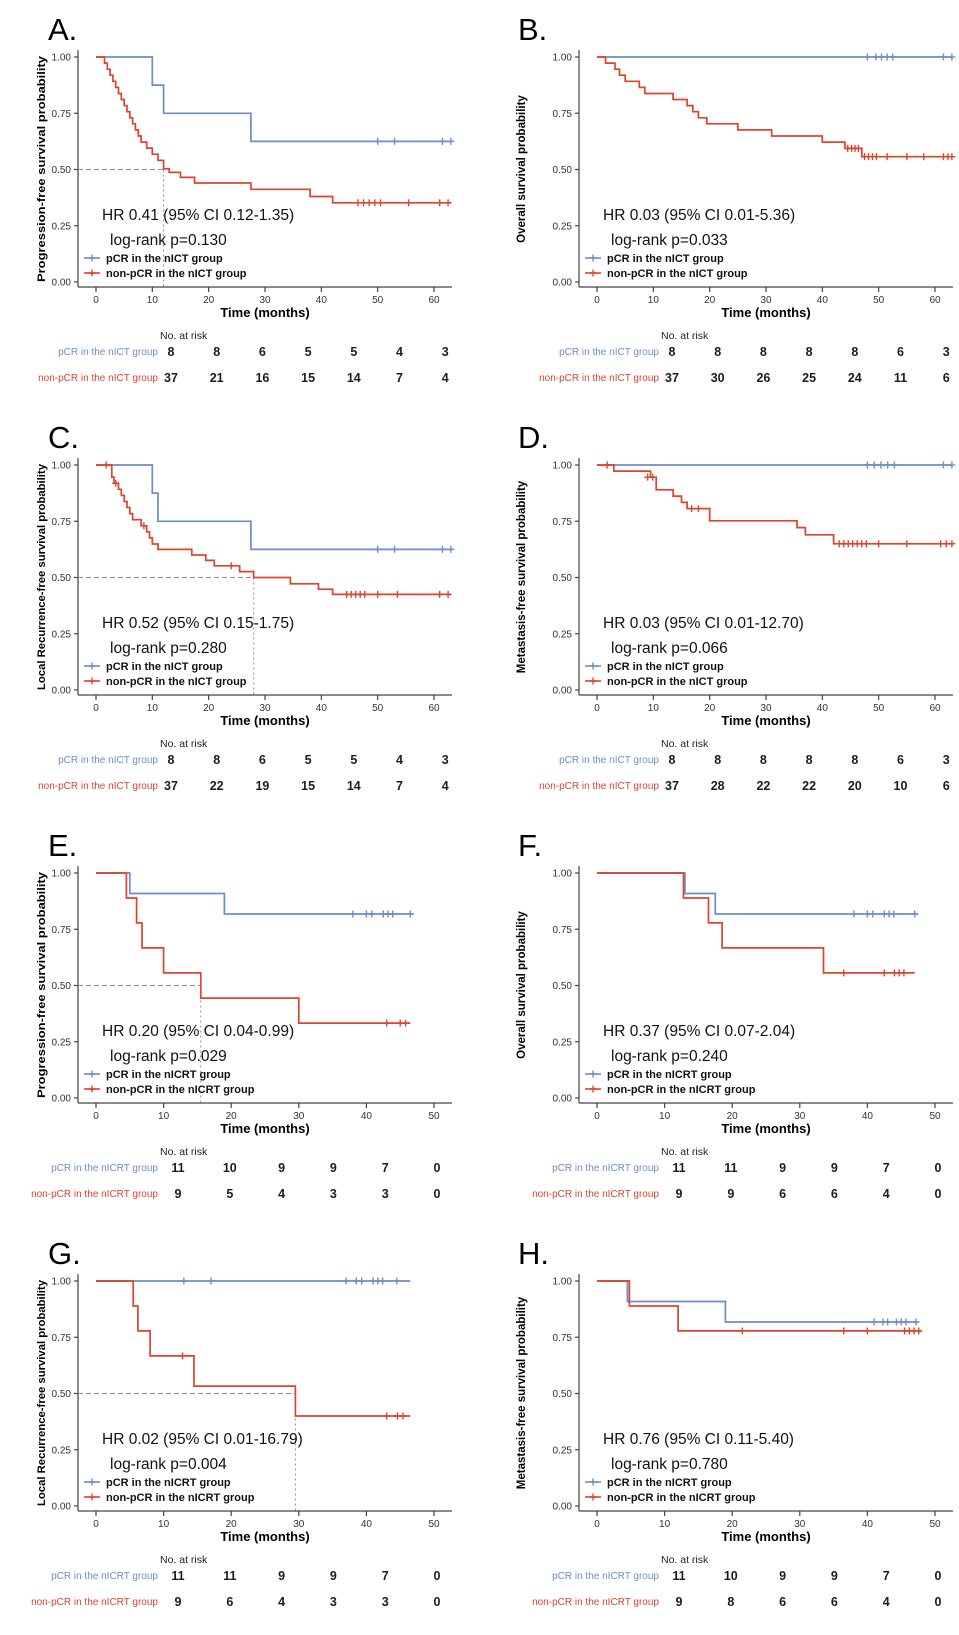 This screenshot has height=1635, width=959. What do you see at coordinates (434, 300) in the screenshot?
I see `x-tick-label: 60` at bounding box center [434, 300].